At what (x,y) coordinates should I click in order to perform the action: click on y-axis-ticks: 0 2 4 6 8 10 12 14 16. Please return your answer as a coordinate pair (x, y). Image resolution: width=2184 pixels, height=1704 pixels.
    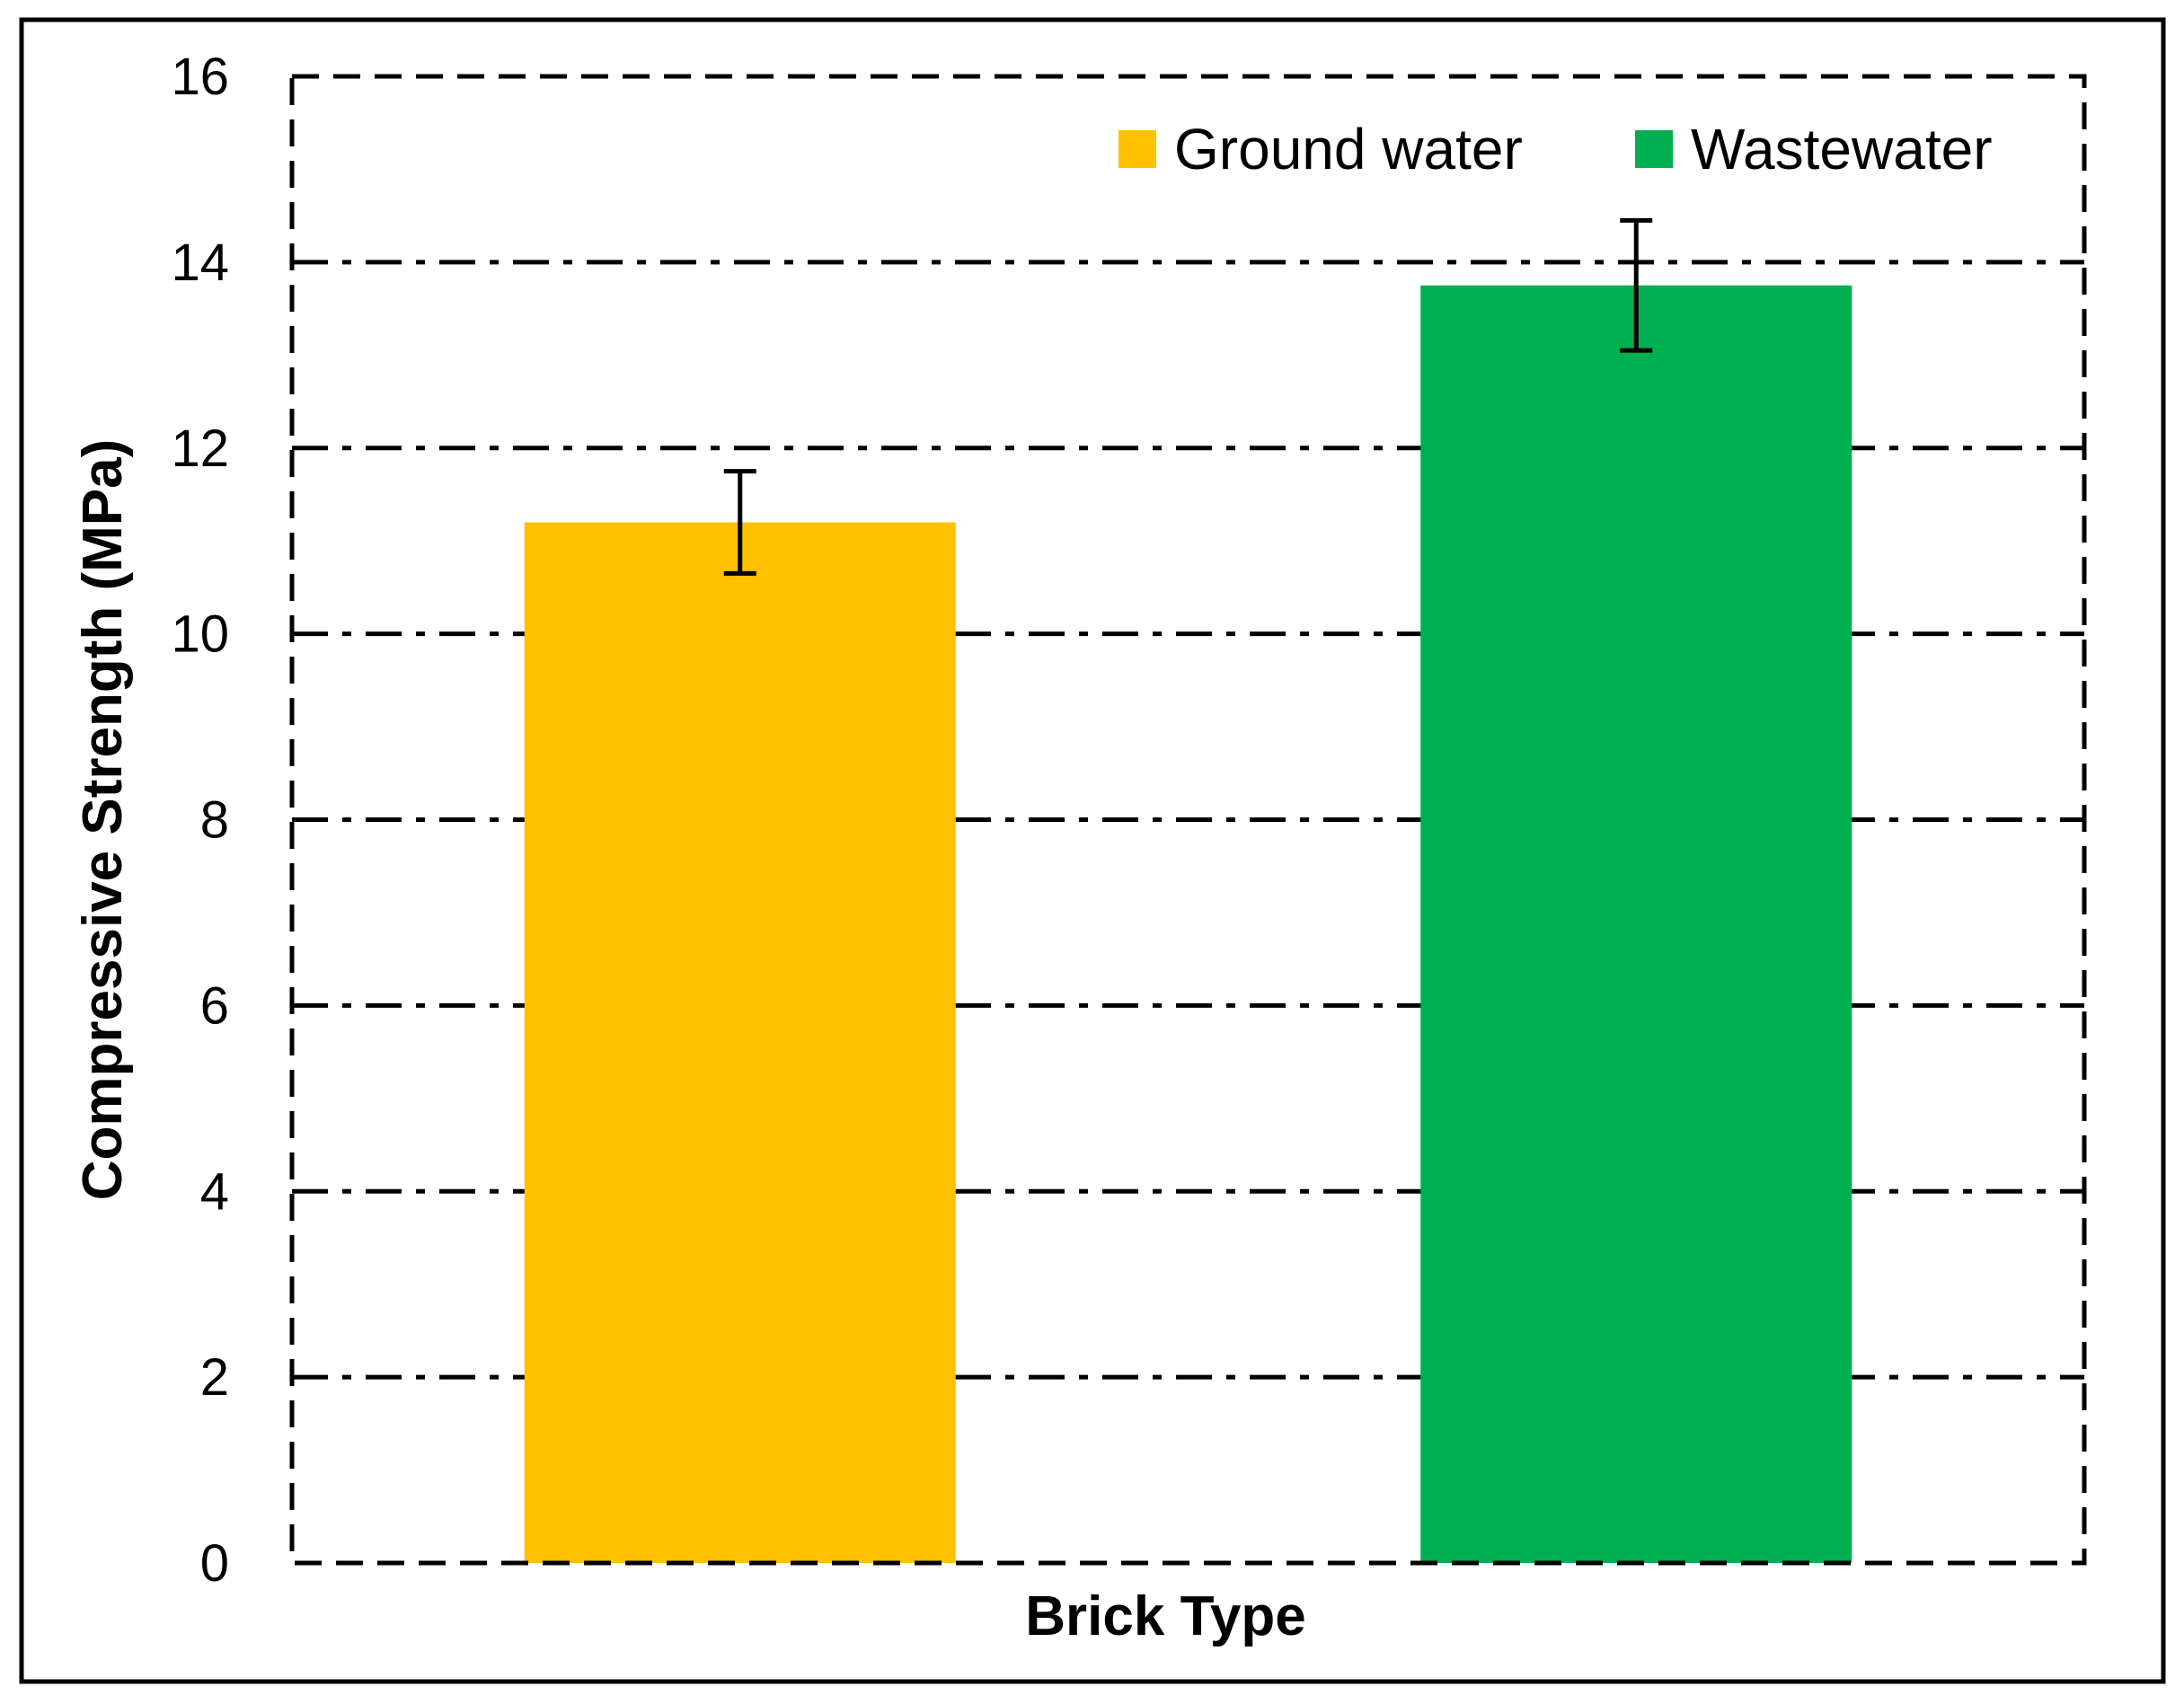
    Looking at the image, I should click on (200, 820).